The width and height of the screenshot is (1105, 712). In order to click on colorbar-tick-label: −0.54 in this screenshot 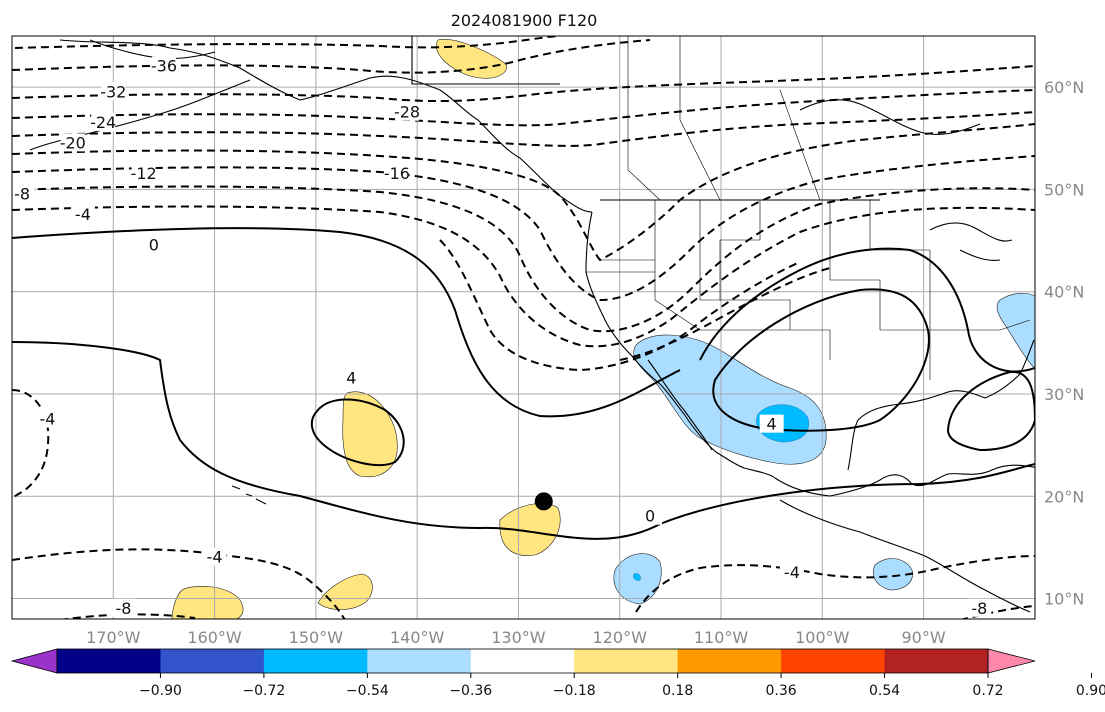, I will do `click(367, 691)`.